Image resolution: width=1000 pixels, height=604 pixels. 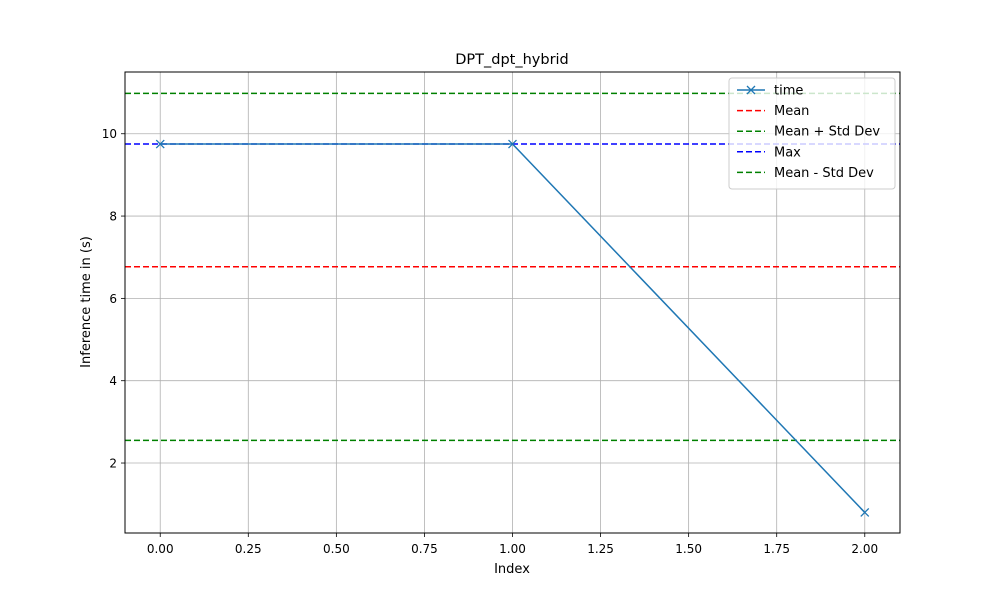 I want to click on y-axis-ticks: 2 4 6 8 10, so click(x=113, y=299).